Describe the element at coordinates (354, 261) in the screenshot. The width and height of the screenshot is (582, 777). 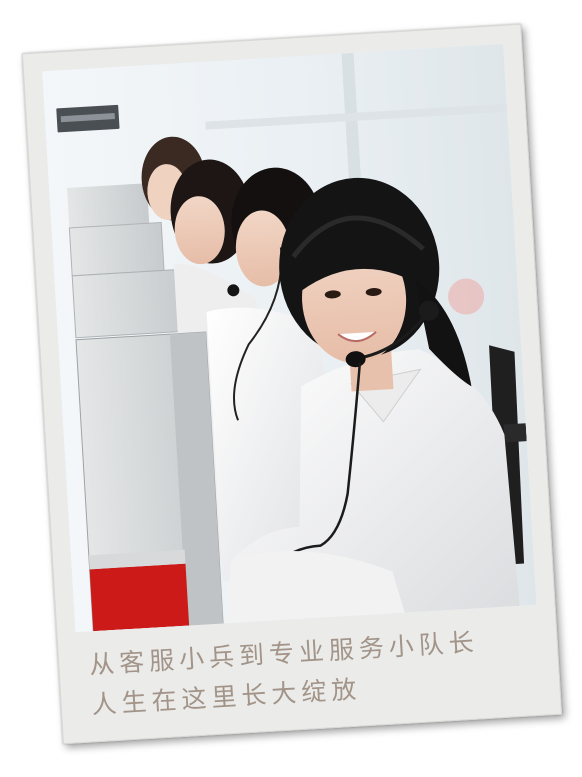
I see `agent-main-bangs` at that location.